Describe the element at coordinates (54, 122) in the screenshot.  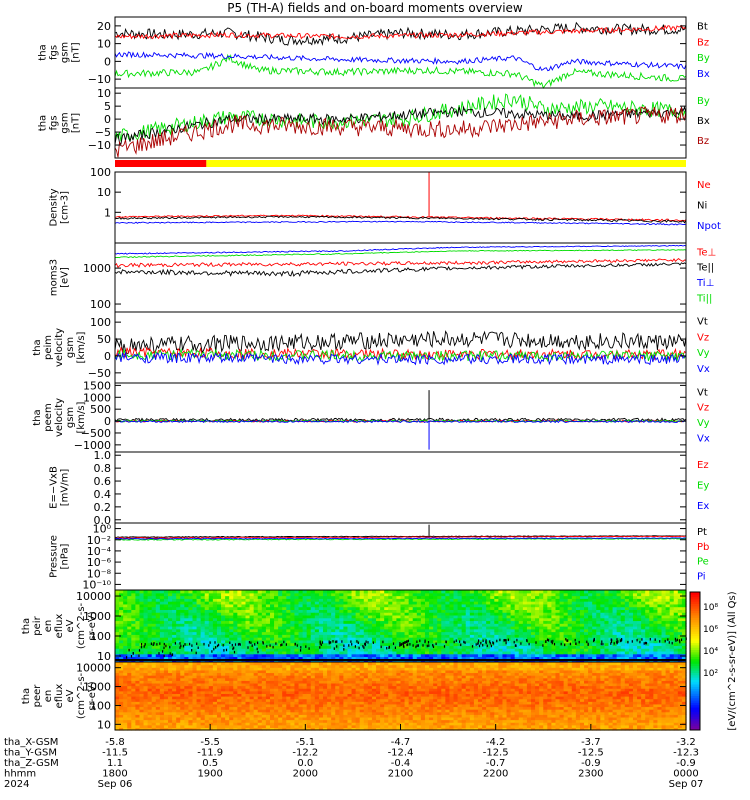
I see `y-axis-label: fgs` at that location.